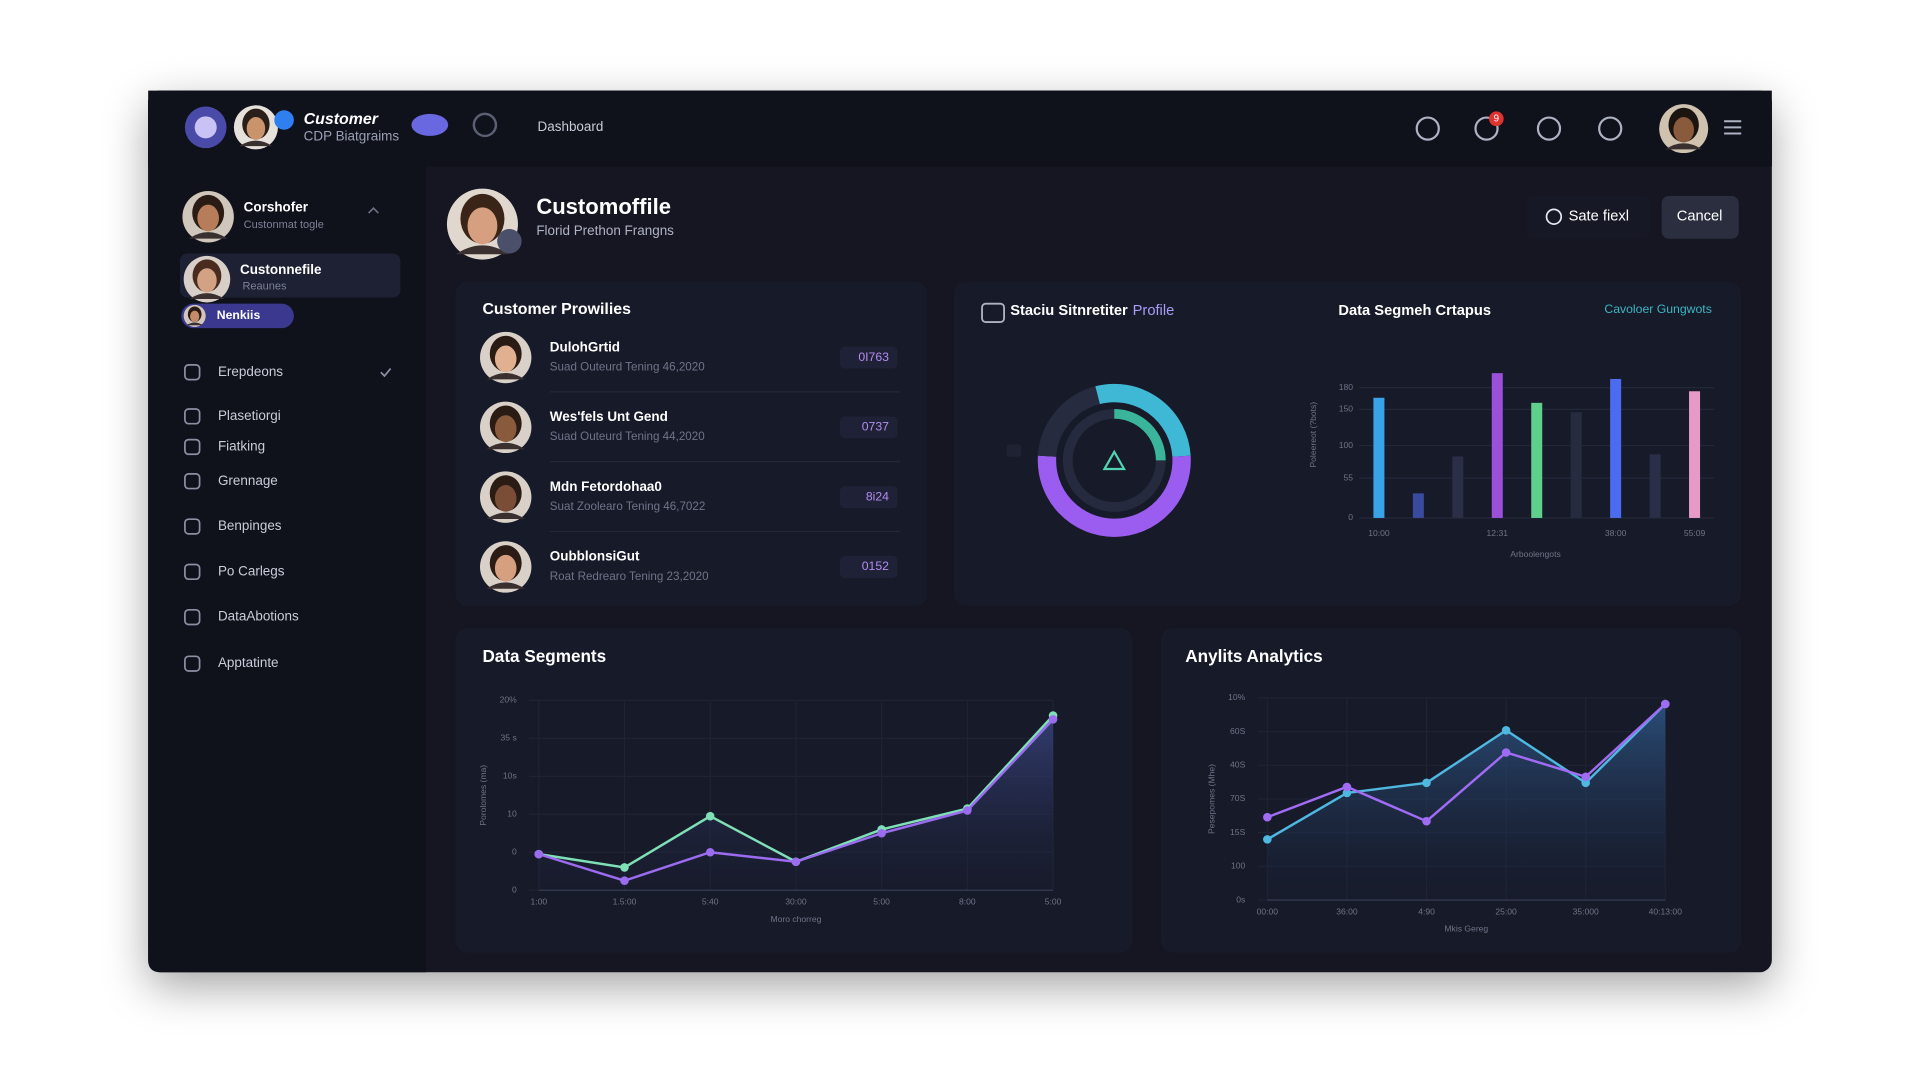 The image size is (1920, 1080). What do you see at coordinates (1588, 217) in the screenshot?
I see `save-button` at bounding box center [1588, 217].